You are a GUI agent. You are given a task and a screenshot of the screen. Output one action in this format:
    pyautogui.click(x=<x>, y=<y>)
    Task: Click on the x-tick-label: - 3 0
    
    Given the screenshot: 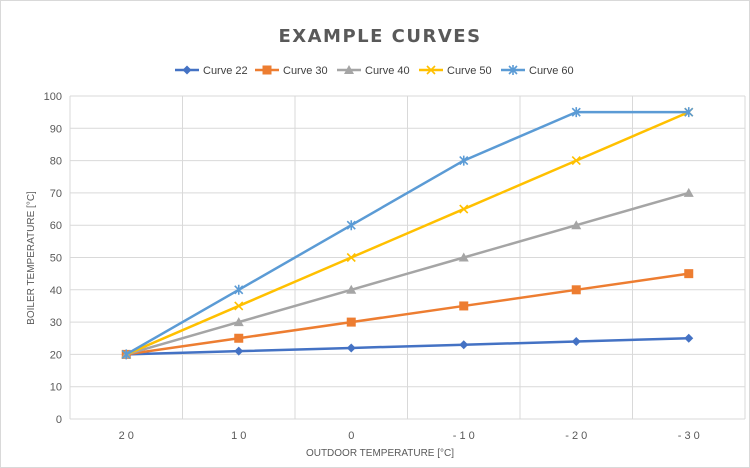 What is the action you would take?
    pyautogui.click(x=689, y=436)
    